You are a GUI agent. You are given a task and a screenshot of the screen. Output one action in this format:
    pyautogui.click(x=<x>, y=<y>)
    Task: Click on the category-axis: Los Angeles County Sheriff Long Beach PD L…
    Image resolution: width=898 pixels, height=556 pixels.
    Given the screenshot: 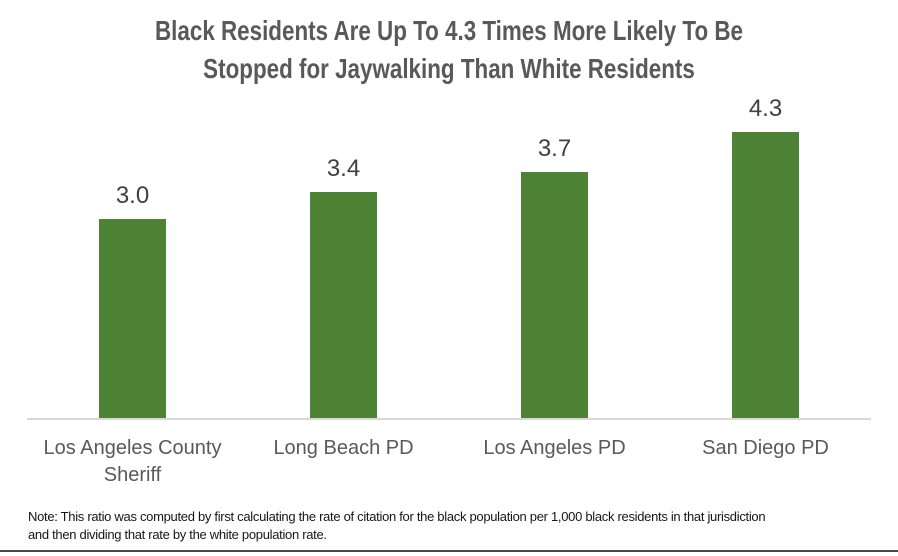 What is the action you would take?
    pyautogui.click(x=449, y=462)
    